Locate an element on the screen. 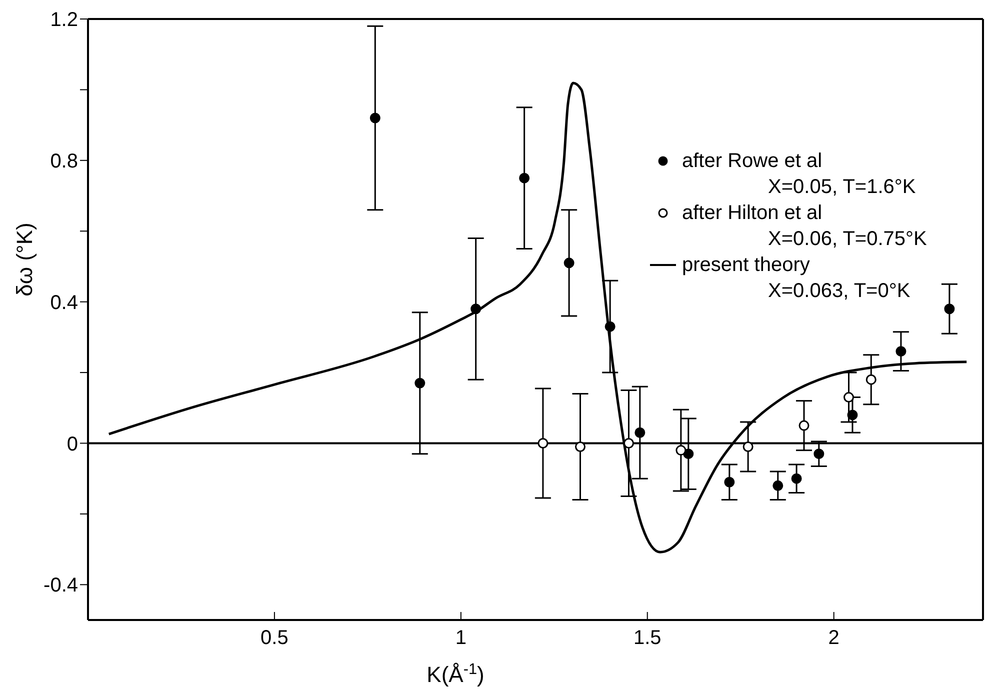 The image size is (998, 699). x-tick-label: 2 is located at coordinates (834, 638).